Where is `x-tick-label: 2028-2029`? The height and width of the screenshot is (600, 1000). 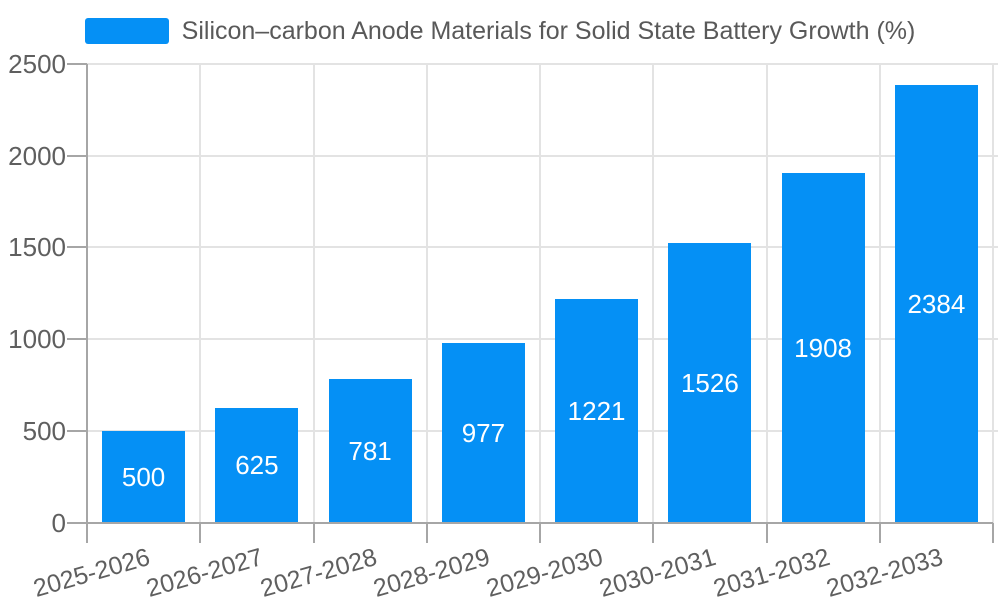
x-tick-label: 2028-2029 is located at coordinates (431, 571).